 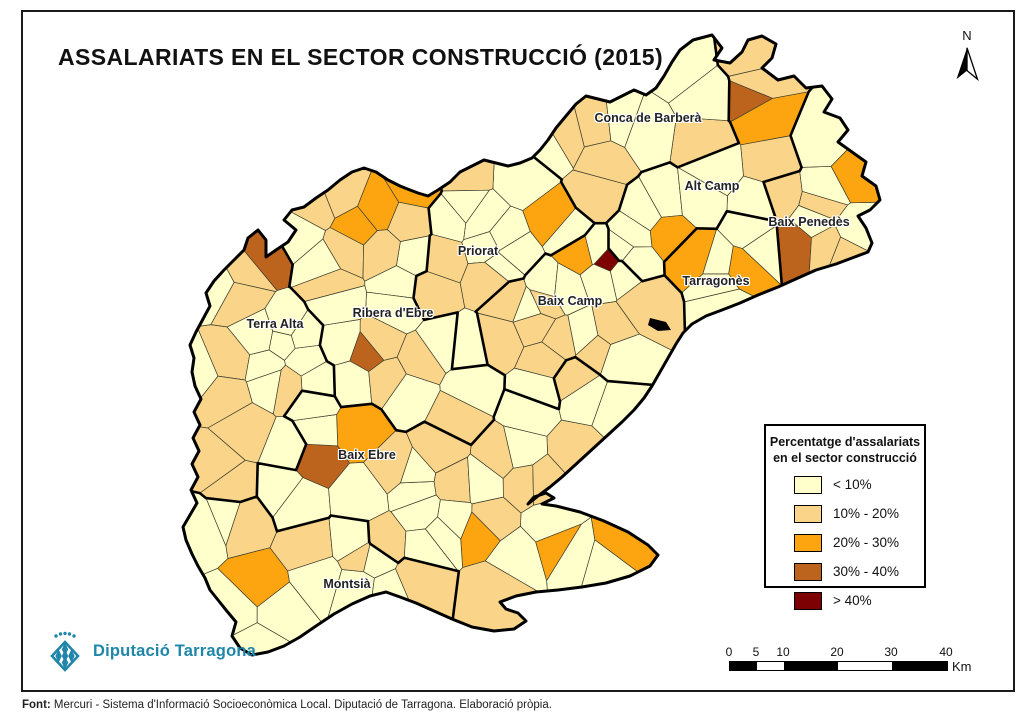 I want to click on legend-label-1: 10% - 20%, so click(x=866, y=513).